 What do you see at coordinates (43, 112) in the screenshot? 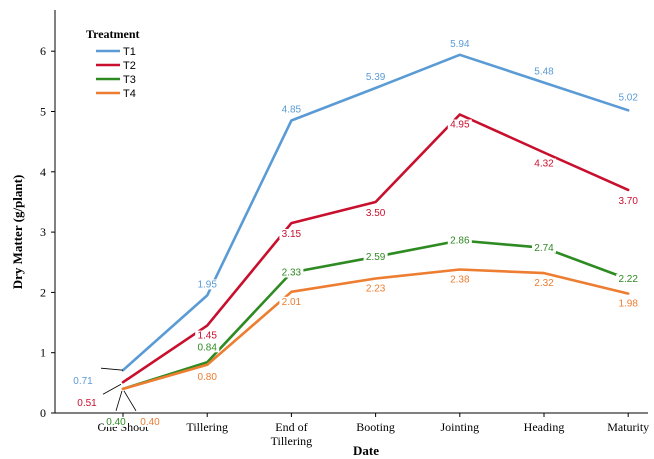
I see `y-tick-label: 5` at bounding box center [43, 112].